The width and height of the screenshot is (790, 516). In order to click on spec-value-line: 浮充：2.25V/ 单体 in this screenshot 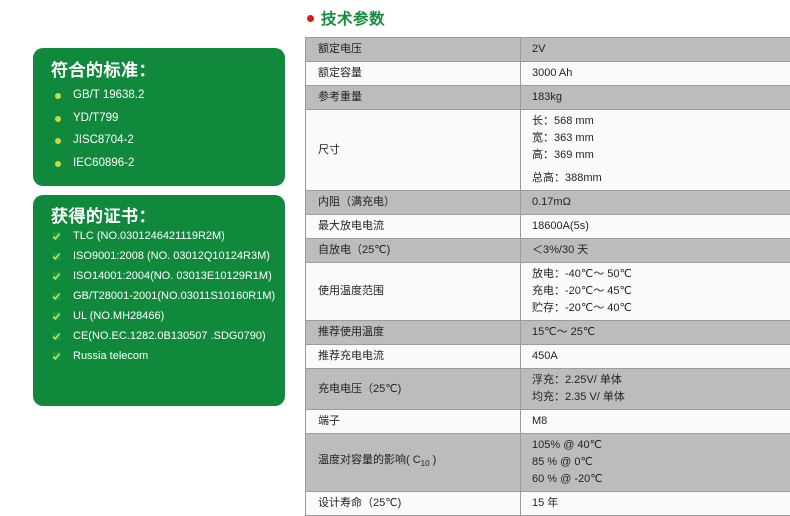, I will do `click(661, 380)`.